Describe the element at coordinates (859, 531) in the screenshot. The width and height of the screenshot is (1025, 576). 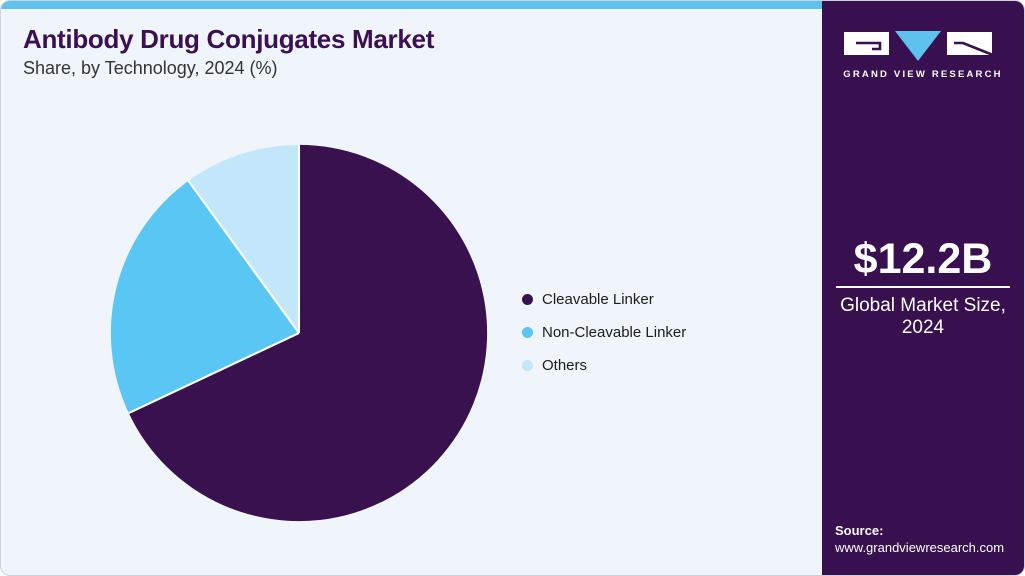
I see `source-label: Source:` at that location.